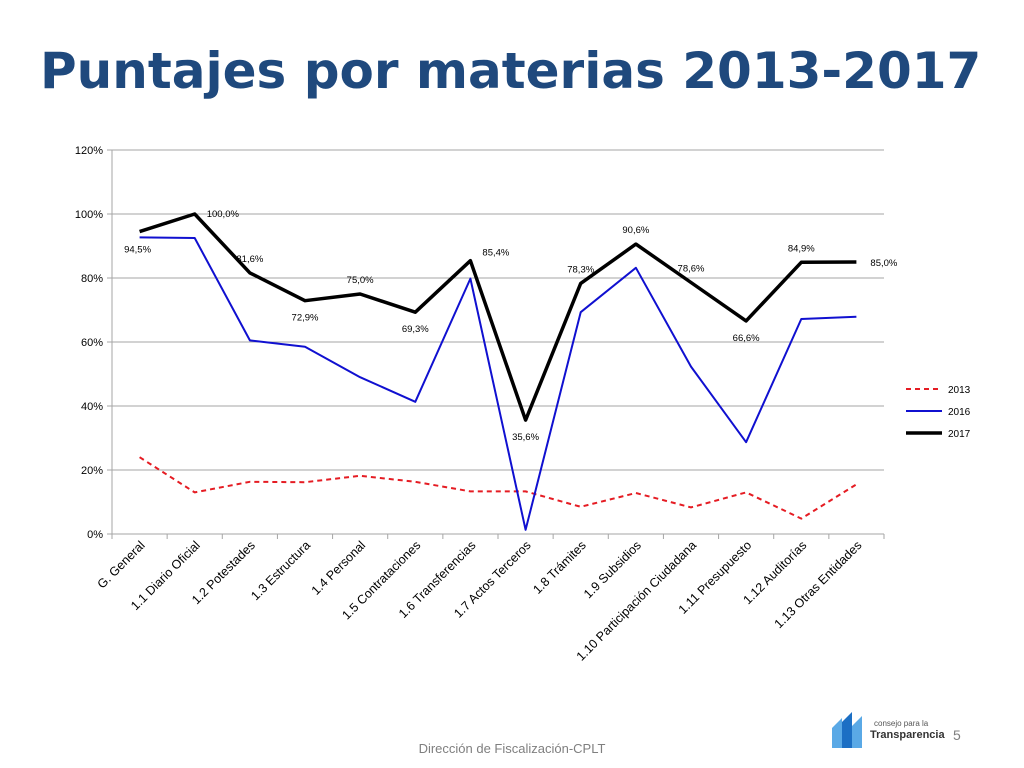 The height and width of the screenshot is (768, 1024). Describe the element at coordinates (495, 253) in the screenshot. I see `data-label: 85,4%` at that location.